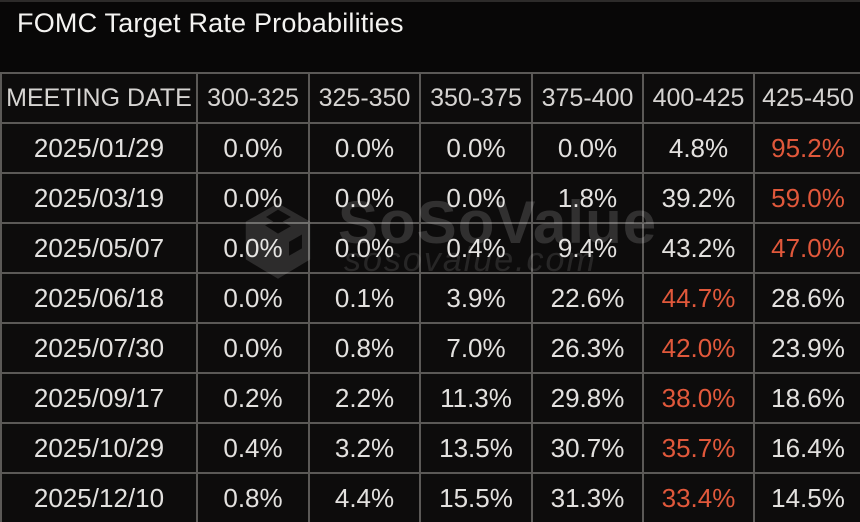  What do you see at coordinates (587, 98) in the screenshot?
I see `column-header-375-400: 375-400` at bounding box center [587, 98].